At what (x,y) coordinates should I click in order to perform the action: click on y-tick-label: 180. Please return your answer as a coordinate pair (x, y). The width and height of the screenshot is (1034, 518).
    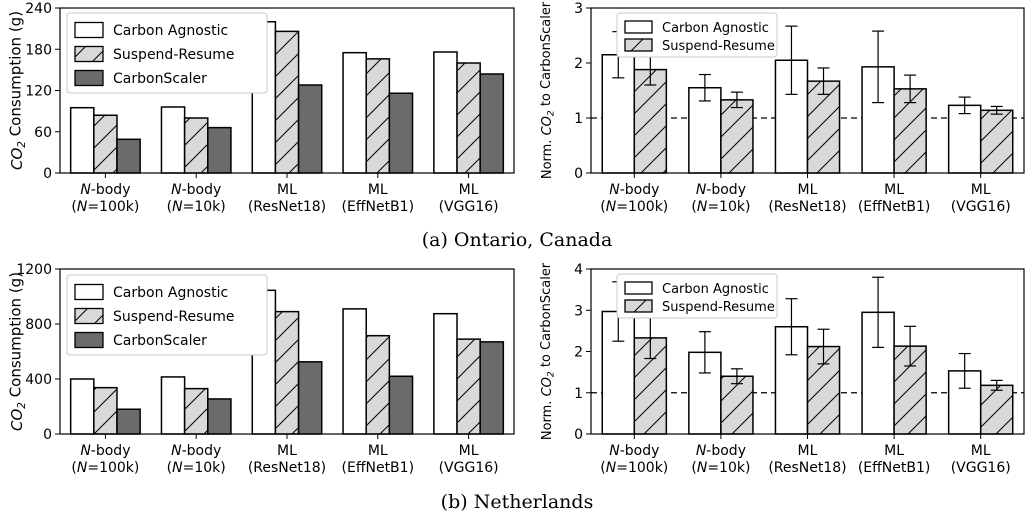
    Looking at the image, I should click on (38, 50).